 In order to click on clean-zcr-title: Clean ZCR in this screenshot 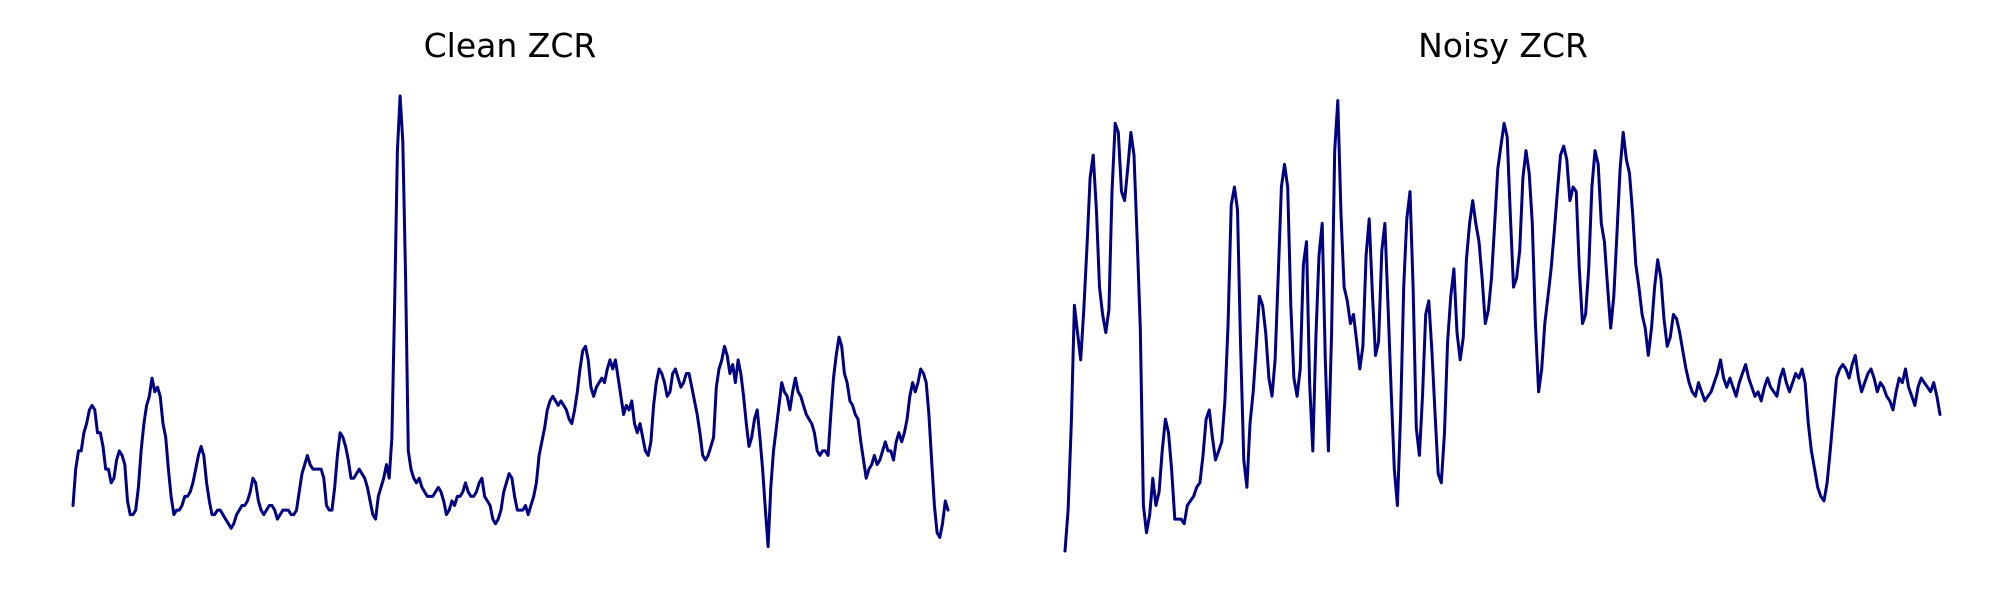, I will do `click(510, 45)`.